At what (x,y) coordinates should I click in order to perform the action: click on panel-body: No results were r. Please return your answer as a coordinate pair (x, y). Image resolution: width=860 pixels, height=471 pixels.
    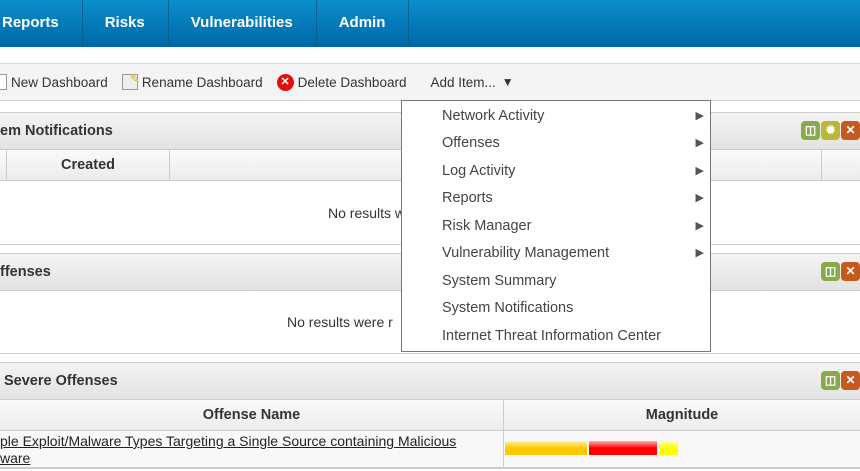
    Looking at the image, I should click on (430, 322).